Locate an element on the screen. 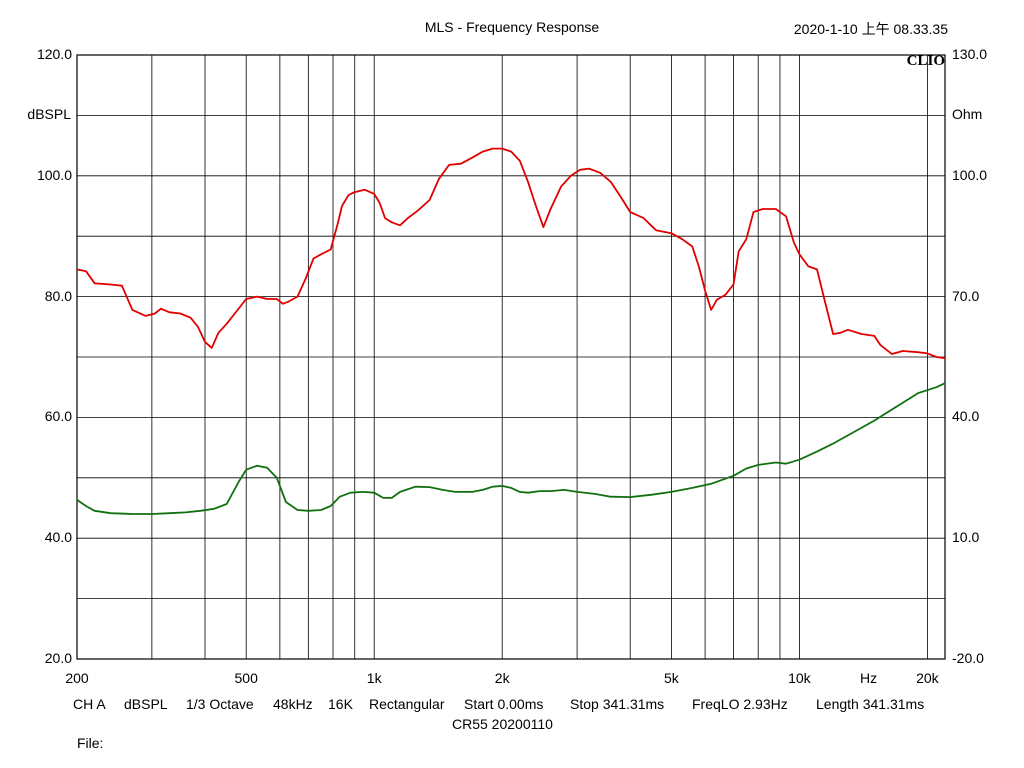 The width and height of the screenshot is (1024, 768). footer-unit: dBSPL is located at coordinates (146, 704).